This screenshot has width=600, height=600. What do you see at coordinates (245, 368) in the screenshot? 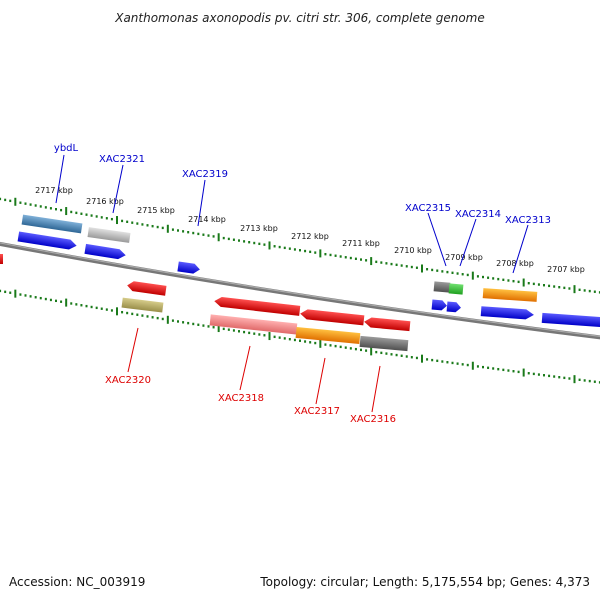
I see `leader-XAC2318` at bounding box center [245, 368].